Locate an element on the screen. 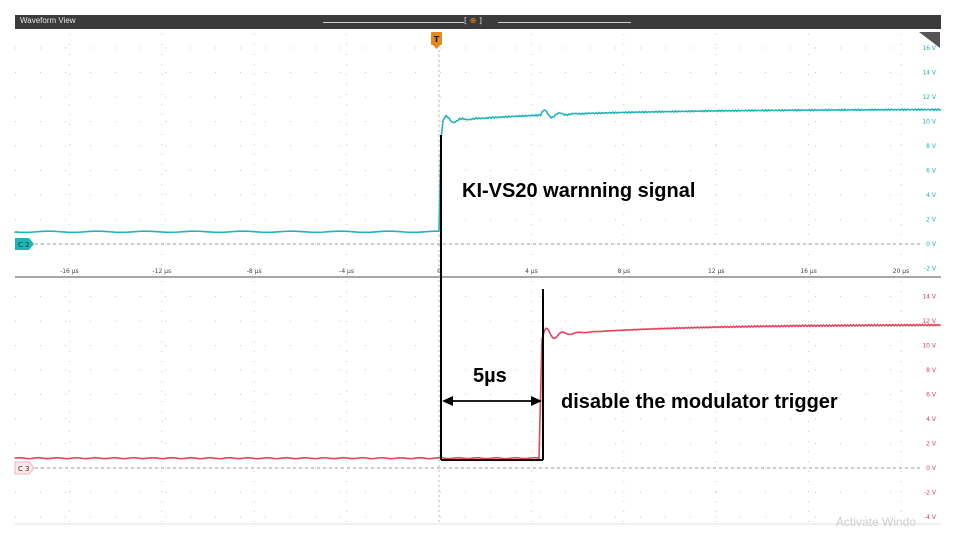 The width and height of the screenshot is (961, 545). ch2-ytick-label: 12 V is located at coordinates (929, 97).